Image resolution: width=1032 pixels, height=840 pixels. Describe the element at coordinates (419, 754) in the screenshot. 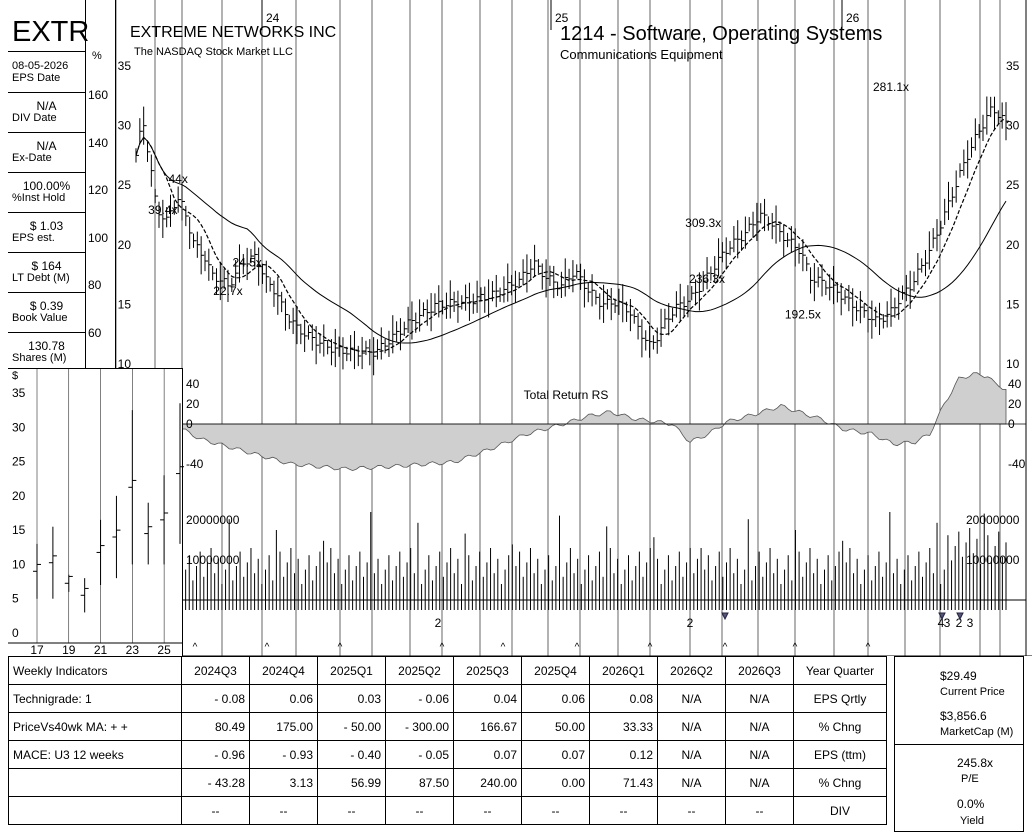

I see `indicator-cell: - 0.05` at that location.